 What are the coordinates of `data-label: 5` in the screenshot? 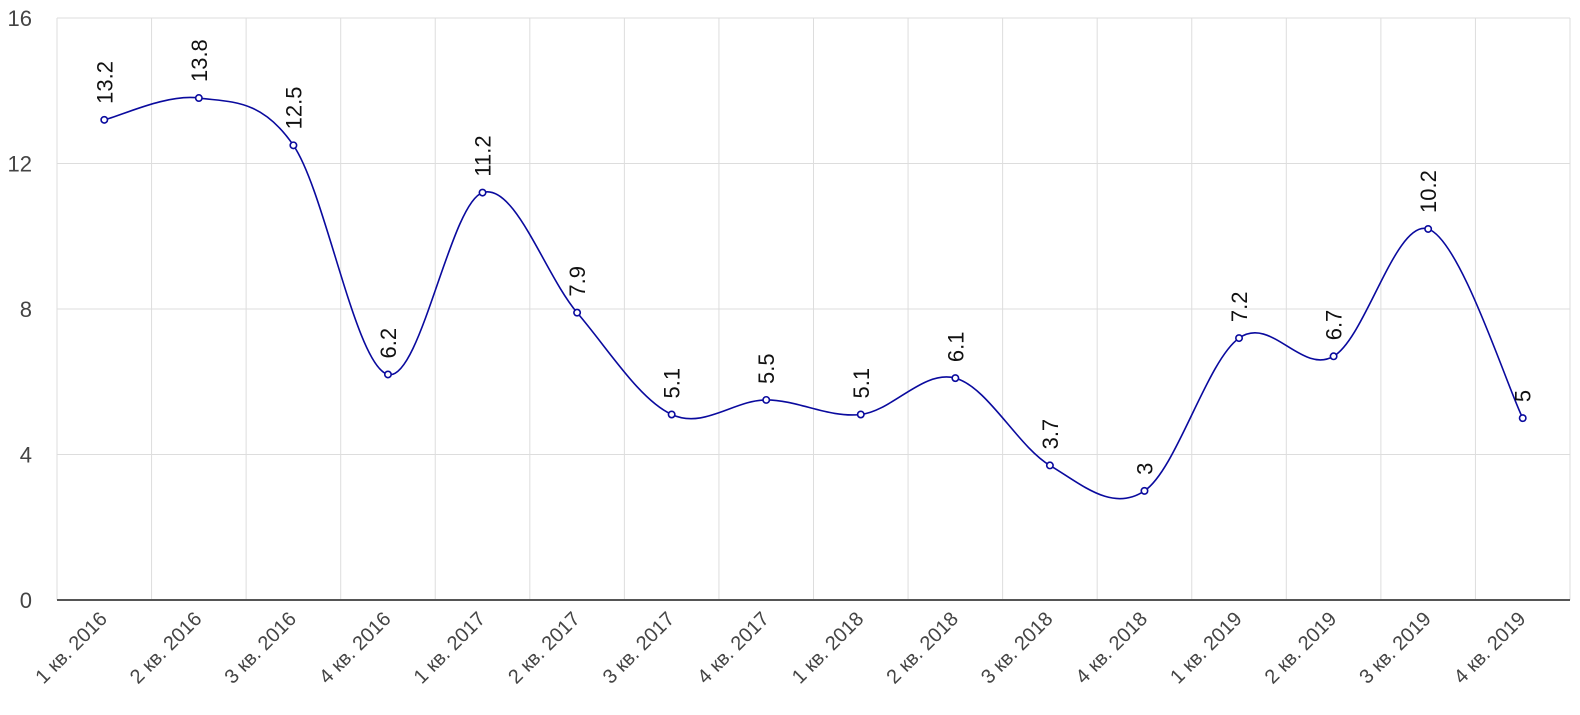 It's located at (1523, 396).